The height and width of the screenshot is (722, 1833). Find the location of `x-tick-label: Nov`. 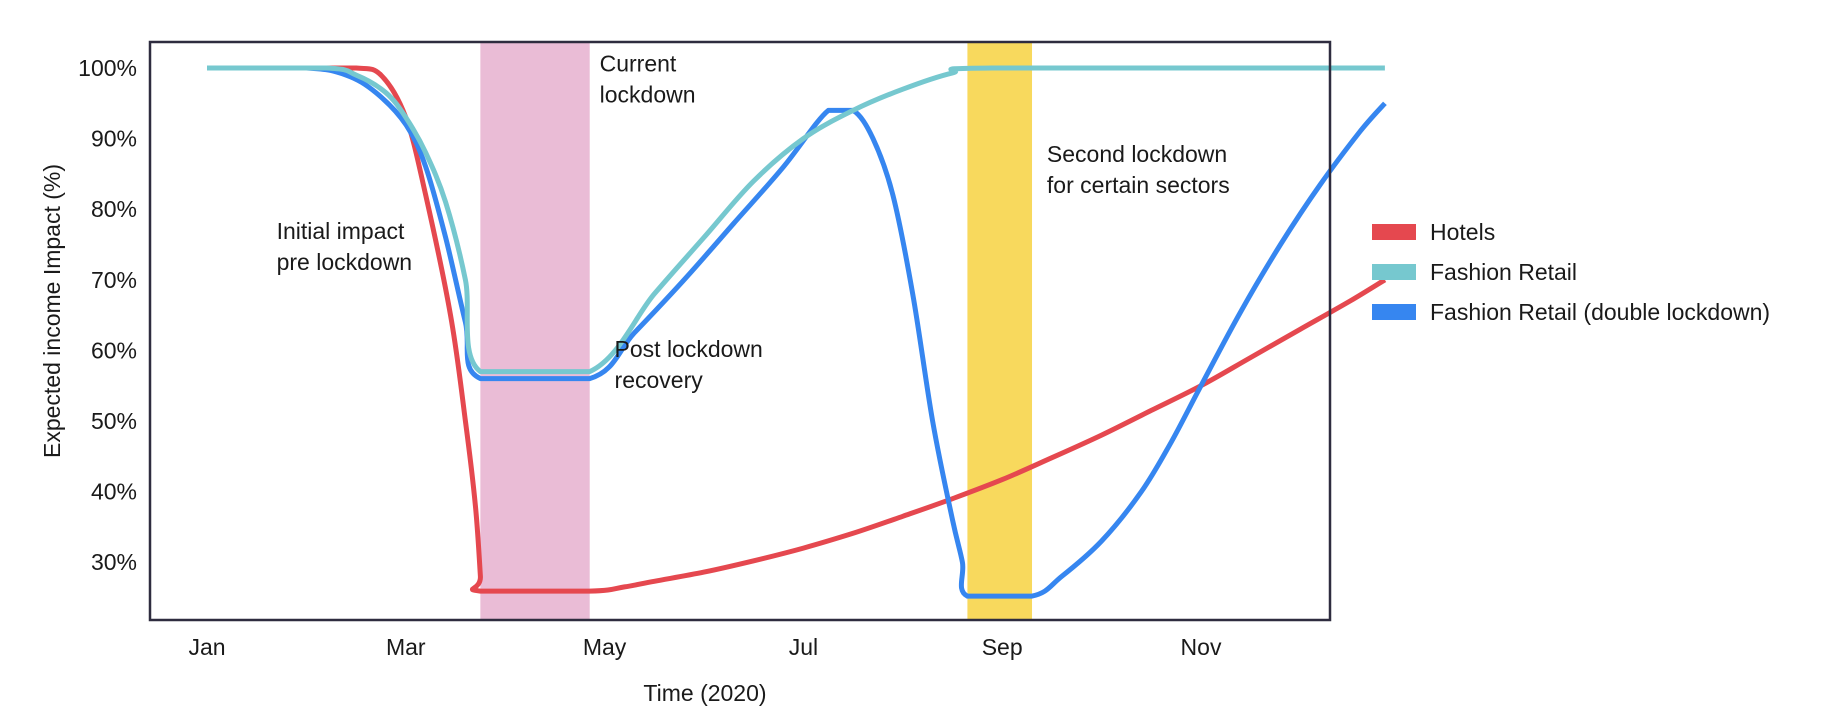

x-tick-label: Nov is located at coordinates (1201, 647).